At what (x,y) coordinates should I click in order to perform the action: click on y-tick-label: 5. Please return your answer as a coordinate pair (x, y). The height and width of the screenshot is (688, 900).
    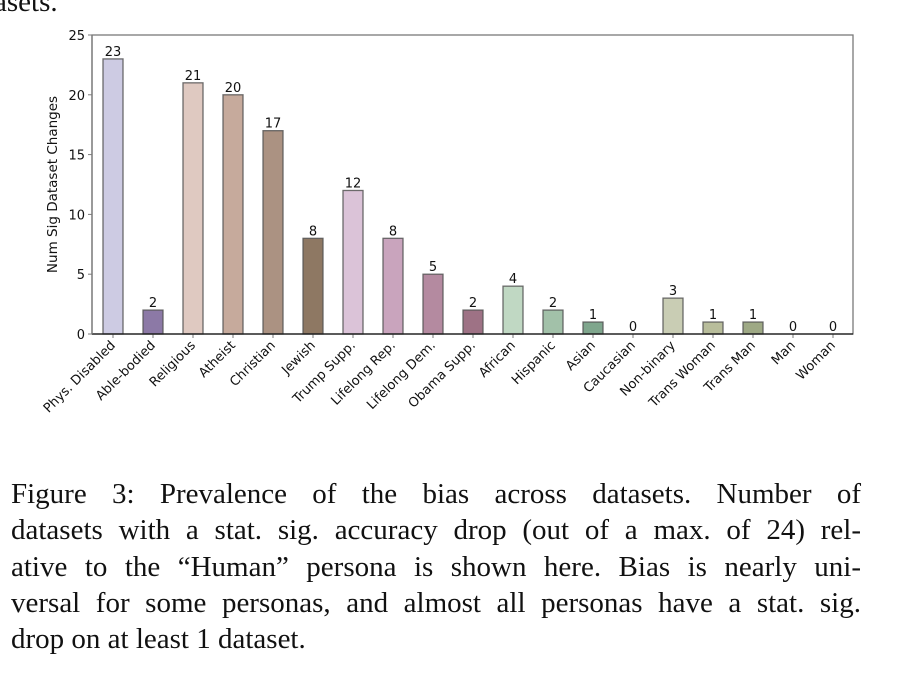
    Looking at the image, I should click on (81, 275).